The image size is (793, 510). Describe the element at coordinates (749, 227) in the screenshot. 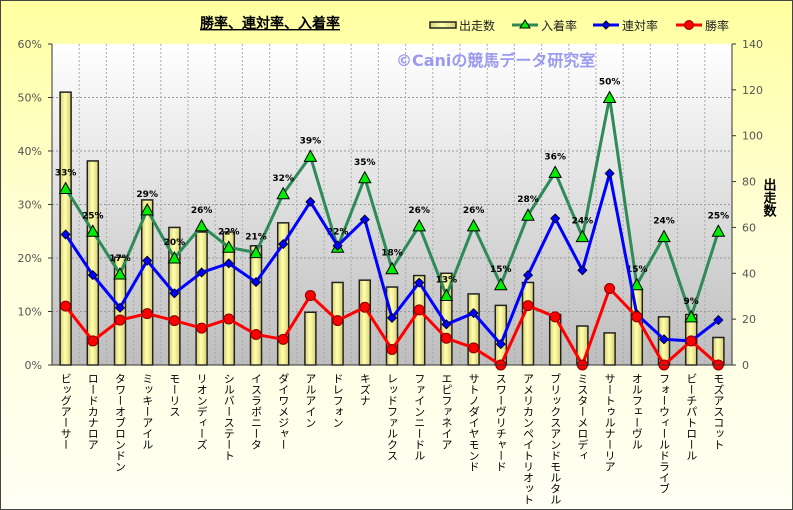

I see `right-tick-label: 60` at that location.